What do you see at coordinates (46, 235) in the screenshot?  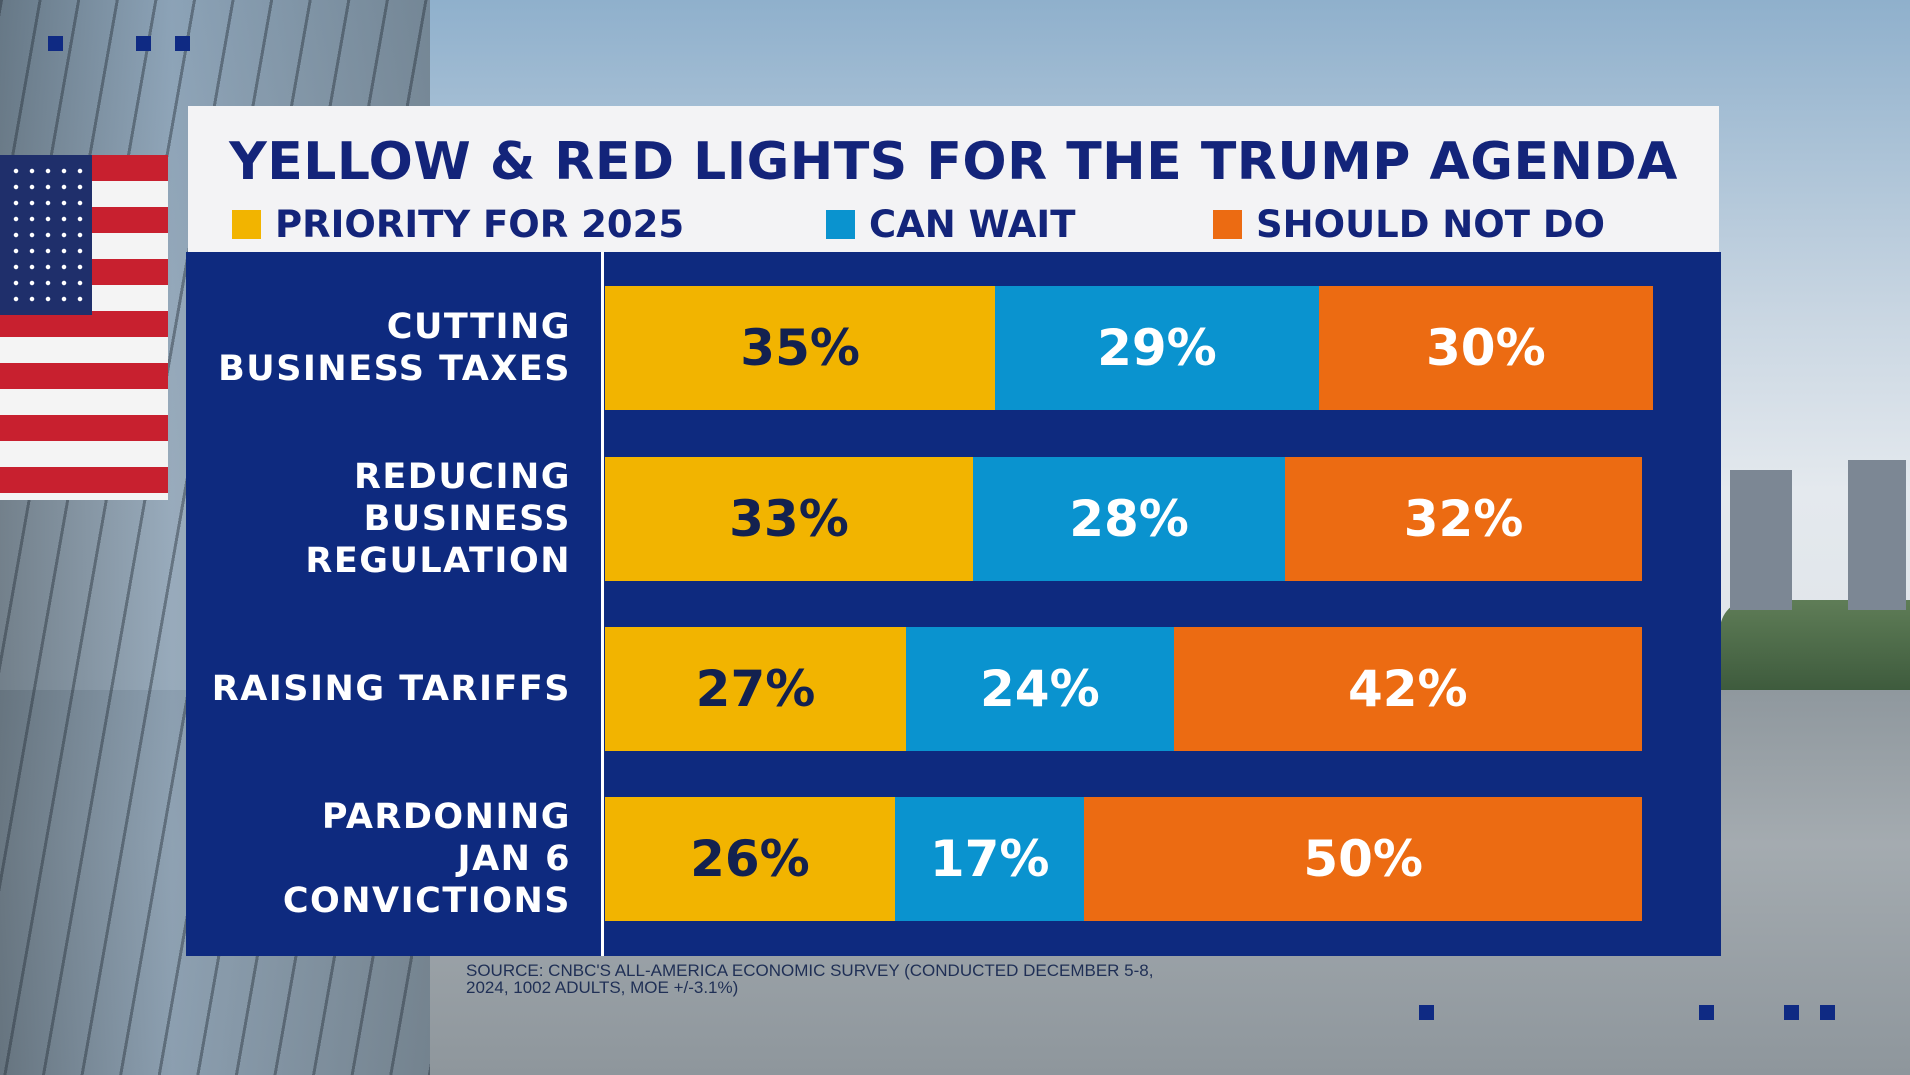 I see `american-flag-canton` at bounding box center [46, 235].